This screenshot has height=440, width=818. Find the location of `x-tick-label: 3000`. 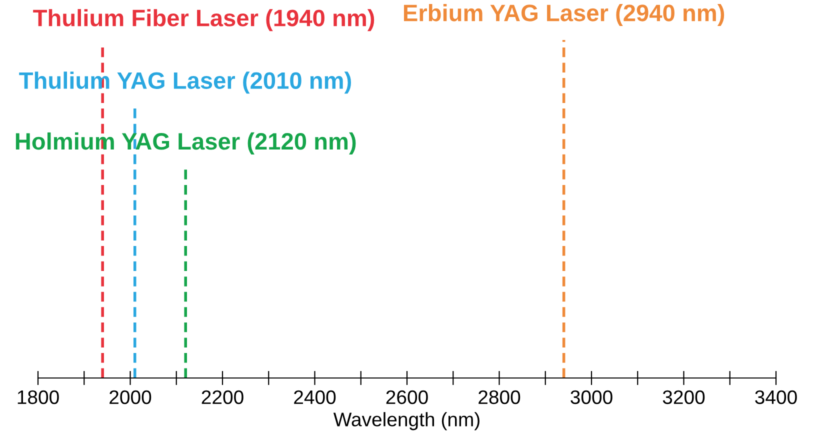

x-tick-label: 3000 is located at coordinates (591, 397).